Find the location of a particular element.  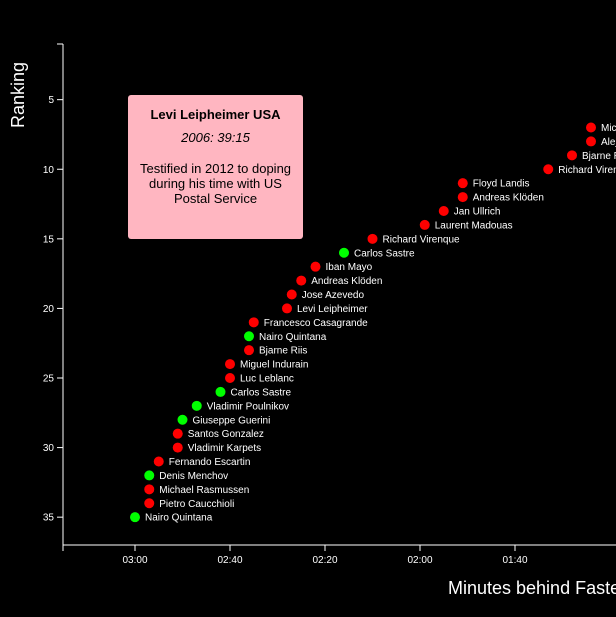

point-label: Jan Ullrich is located at coordinates (477, 212).